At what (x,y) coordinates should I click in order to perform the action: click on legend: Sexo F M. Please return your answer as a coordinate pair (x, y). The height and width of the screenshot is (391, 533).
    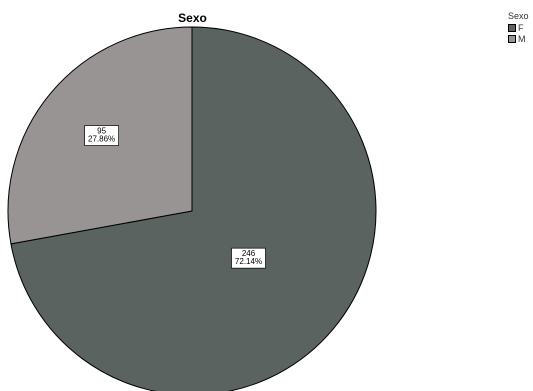
    Looking at the image, I should click on (518, 27).